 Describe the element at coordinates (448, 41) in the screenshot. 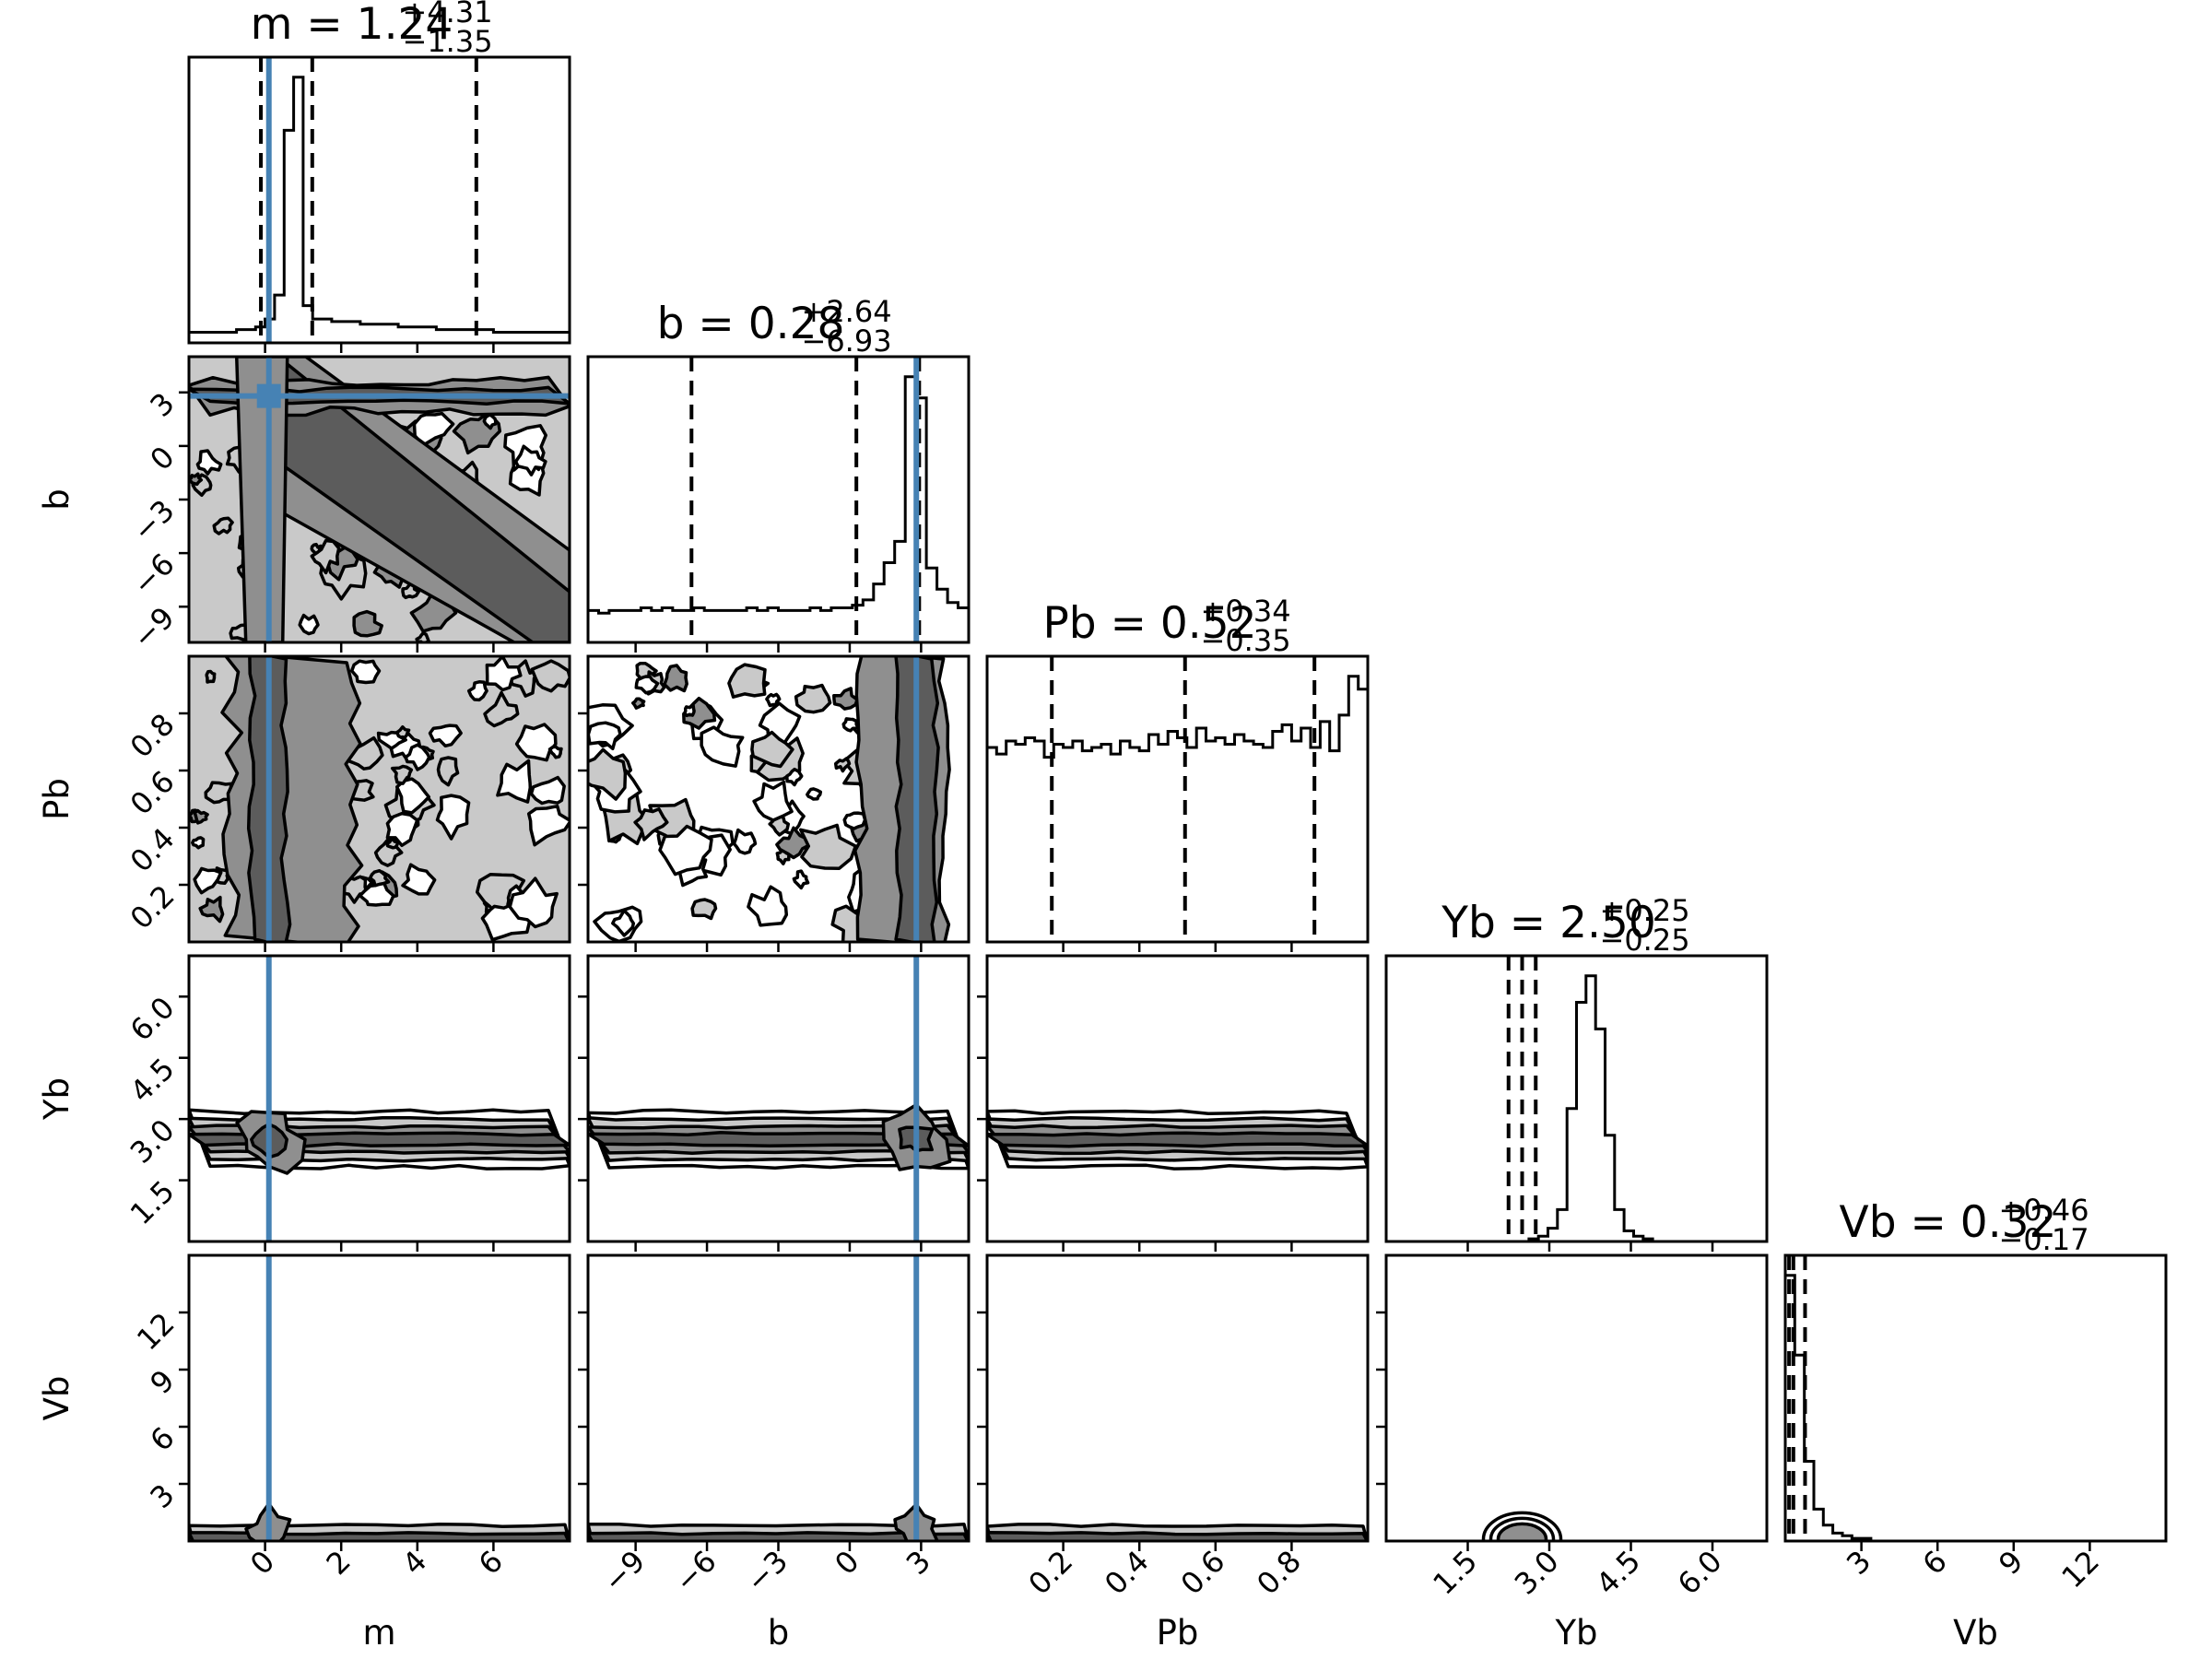

I see `title-minus-m: −1.35` at that location.